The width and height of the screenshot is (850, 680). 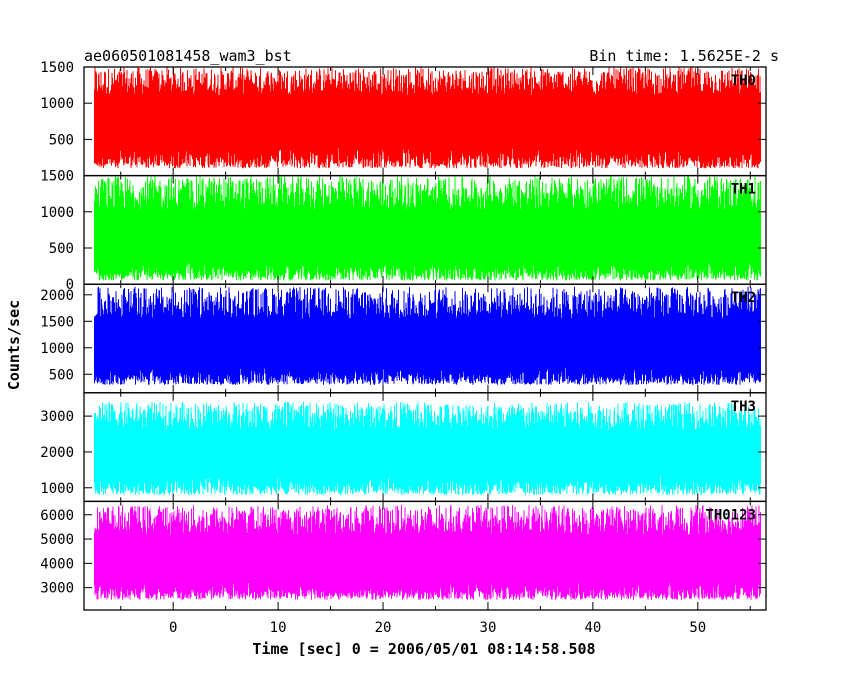 I want to click on panel-label-th3: TH3, so click(x=743, y=407).